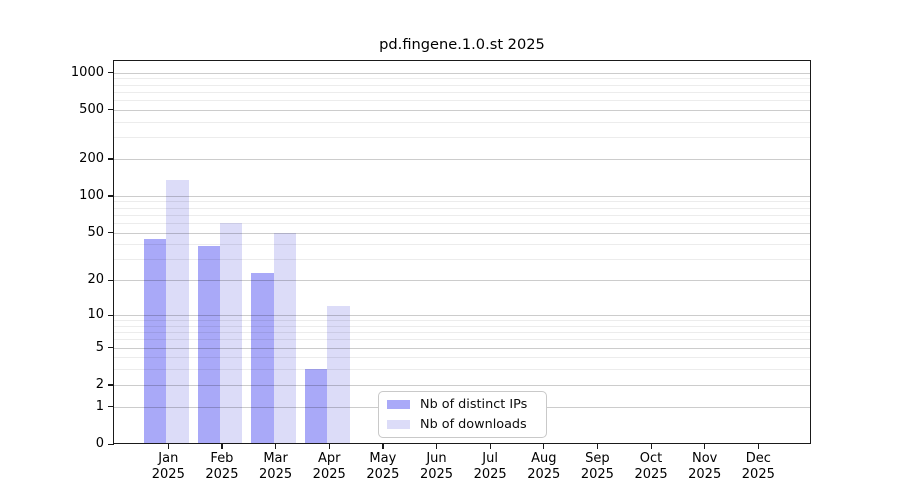 This screenshot has width=900, height=500. What do you see at coordinates (758, 458) in the screenshot?
I see `month-label: Dec` at bounding box center [758, 458].